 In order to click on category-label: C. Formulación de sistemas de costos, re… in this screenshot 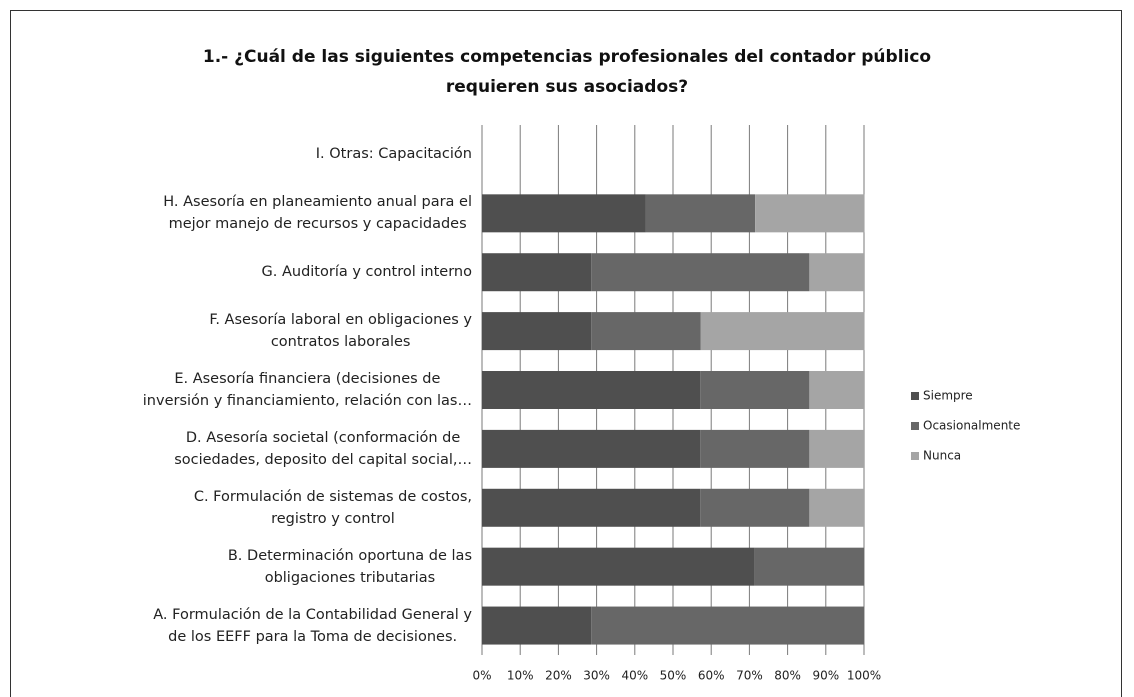, I will do `click(332, 507)`.